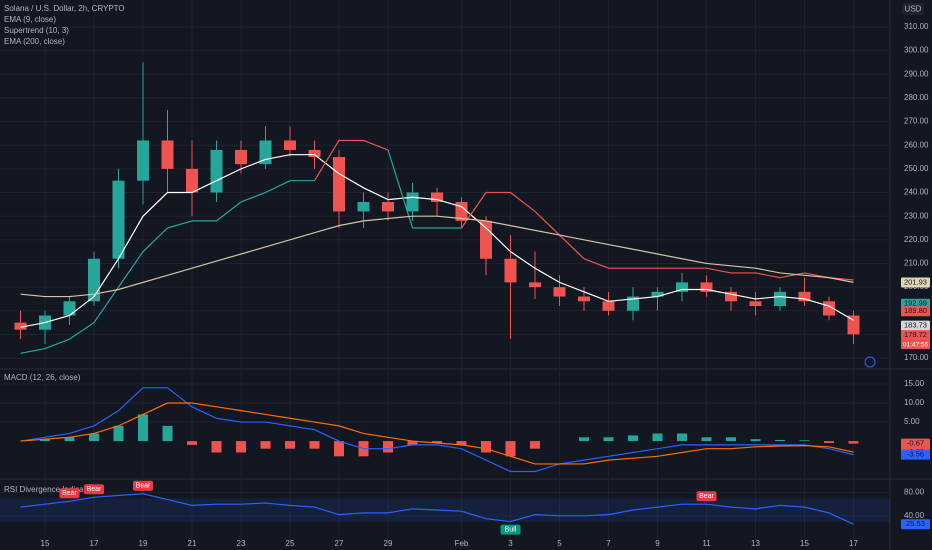 Image resolution: width=932 pixels, height=550 pixels. I want to click on currency-badge, so click(913, 9).